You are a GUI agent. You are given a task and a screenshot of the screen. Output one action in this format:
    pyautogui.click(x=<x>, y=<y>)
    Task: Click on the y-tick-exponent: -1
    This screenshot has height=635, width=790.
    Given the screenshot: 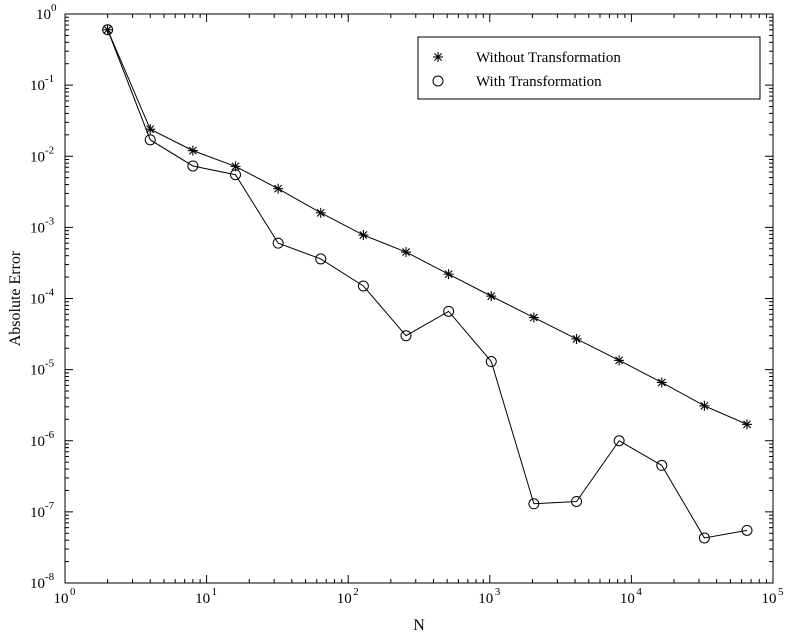 What is the action you would take?
    pyautogui.click(x=49, y=79)
    